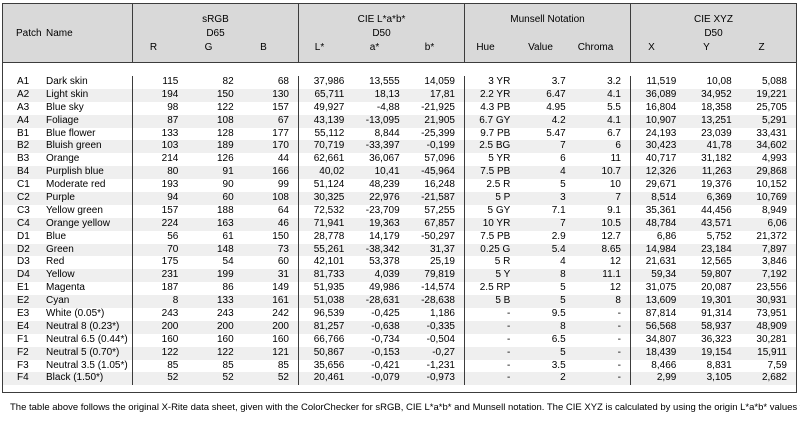  What do you see at coordinates (657, 314) in the screenshot?
I see `value-cell: 87,814` at bounding box center [657, 314].